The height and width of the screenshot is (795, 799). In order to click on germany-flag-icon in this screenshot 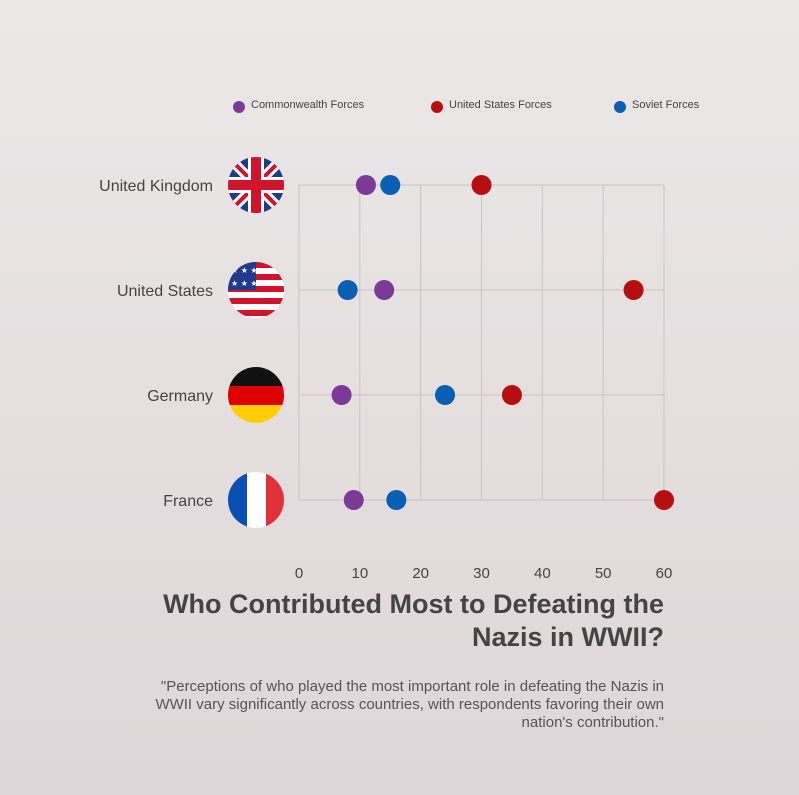, I will do `click(256, 395)`.